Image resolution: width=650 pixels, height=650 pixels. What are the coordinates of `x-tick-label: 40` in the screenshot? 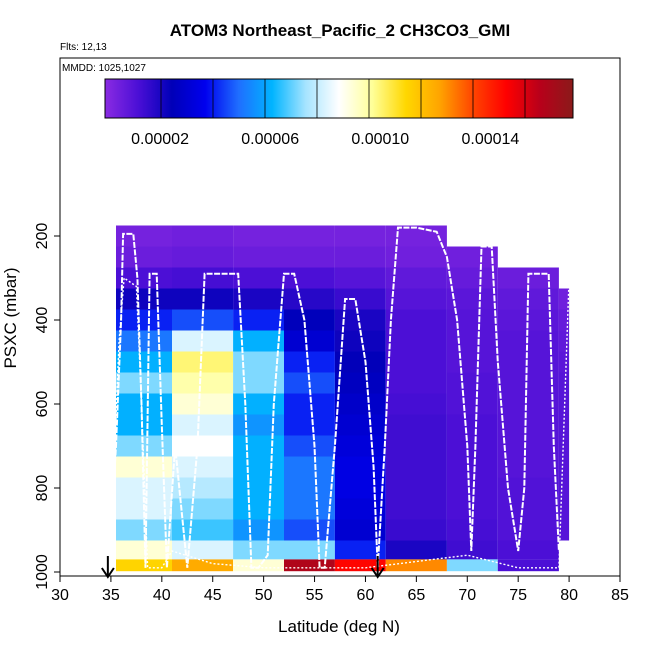 It's located at (162, 595).